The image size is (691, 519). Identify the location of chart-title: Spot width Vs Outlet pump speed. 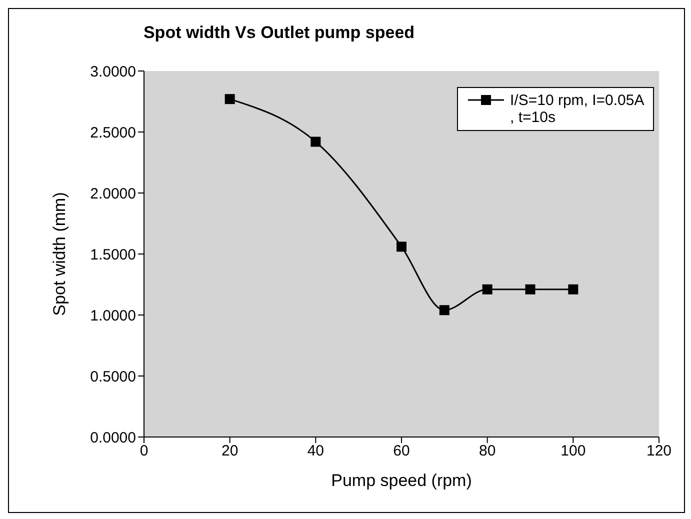
(279, 33).